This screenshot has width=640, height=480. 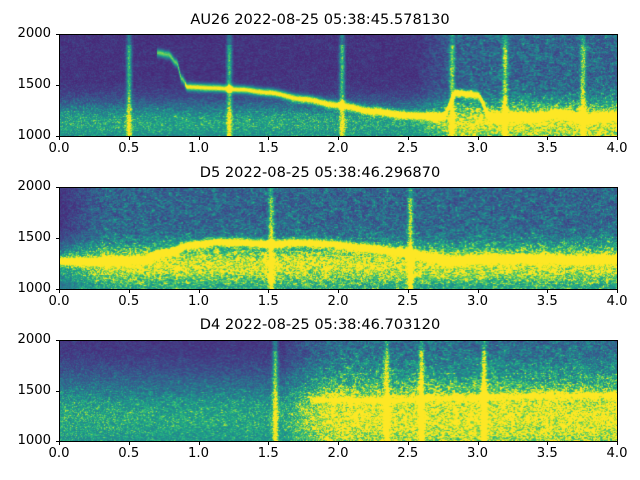 What do you see at coordinates (320, 19) in the screenshot?
I see `panel-title: AU26 2022-08-25 05:38:45.578130` at bounding box center [320, 19].